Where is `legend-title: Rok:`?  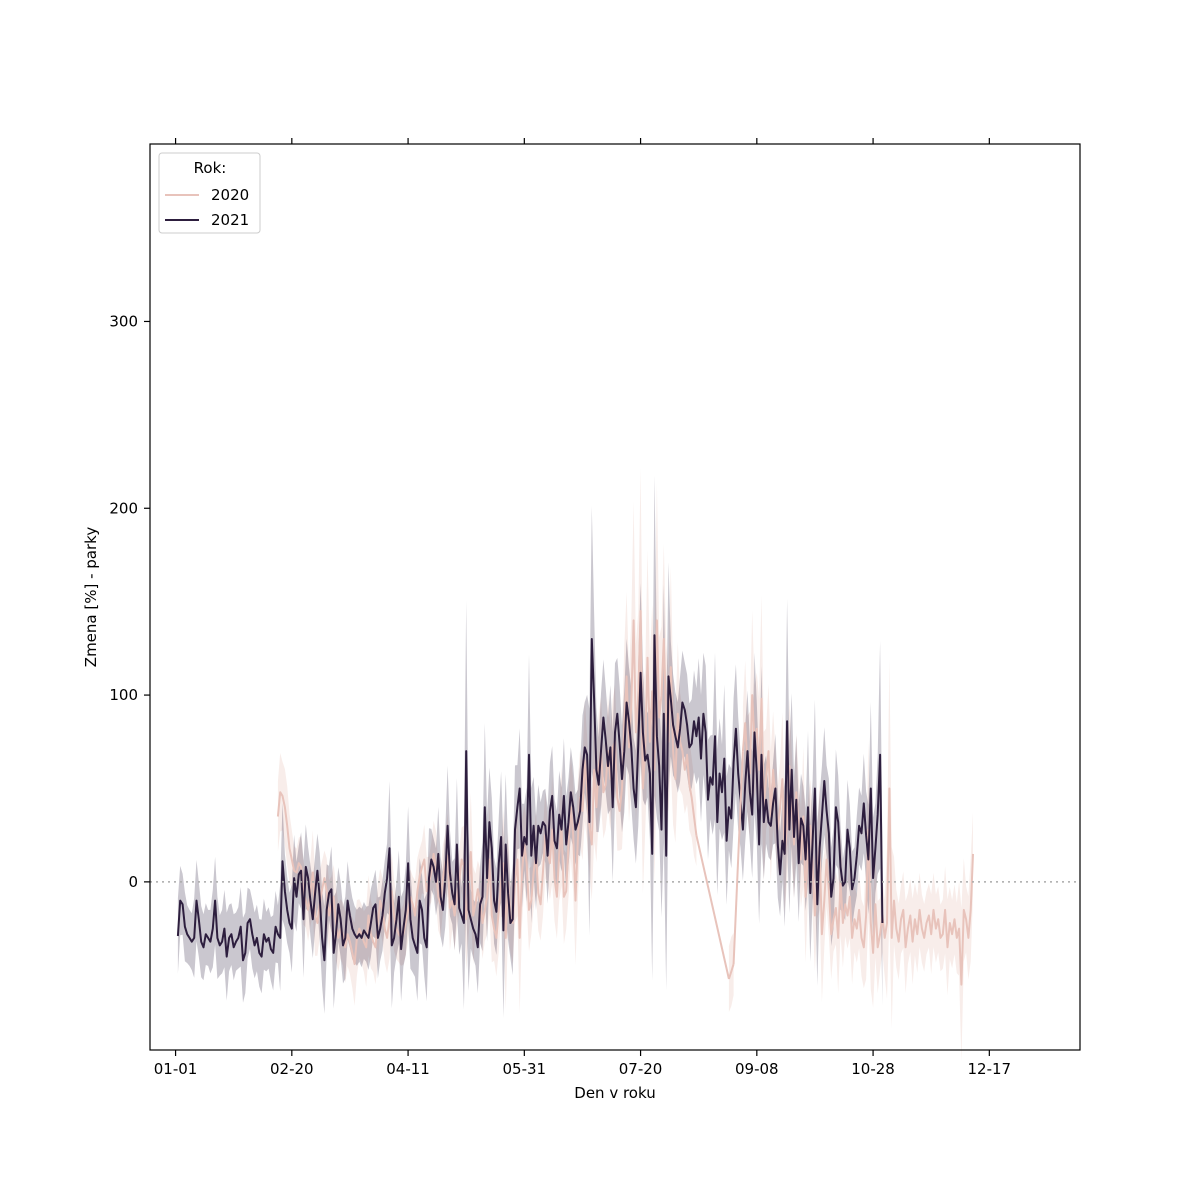
legend-title: Rok: is located at coordinates (210, 168).